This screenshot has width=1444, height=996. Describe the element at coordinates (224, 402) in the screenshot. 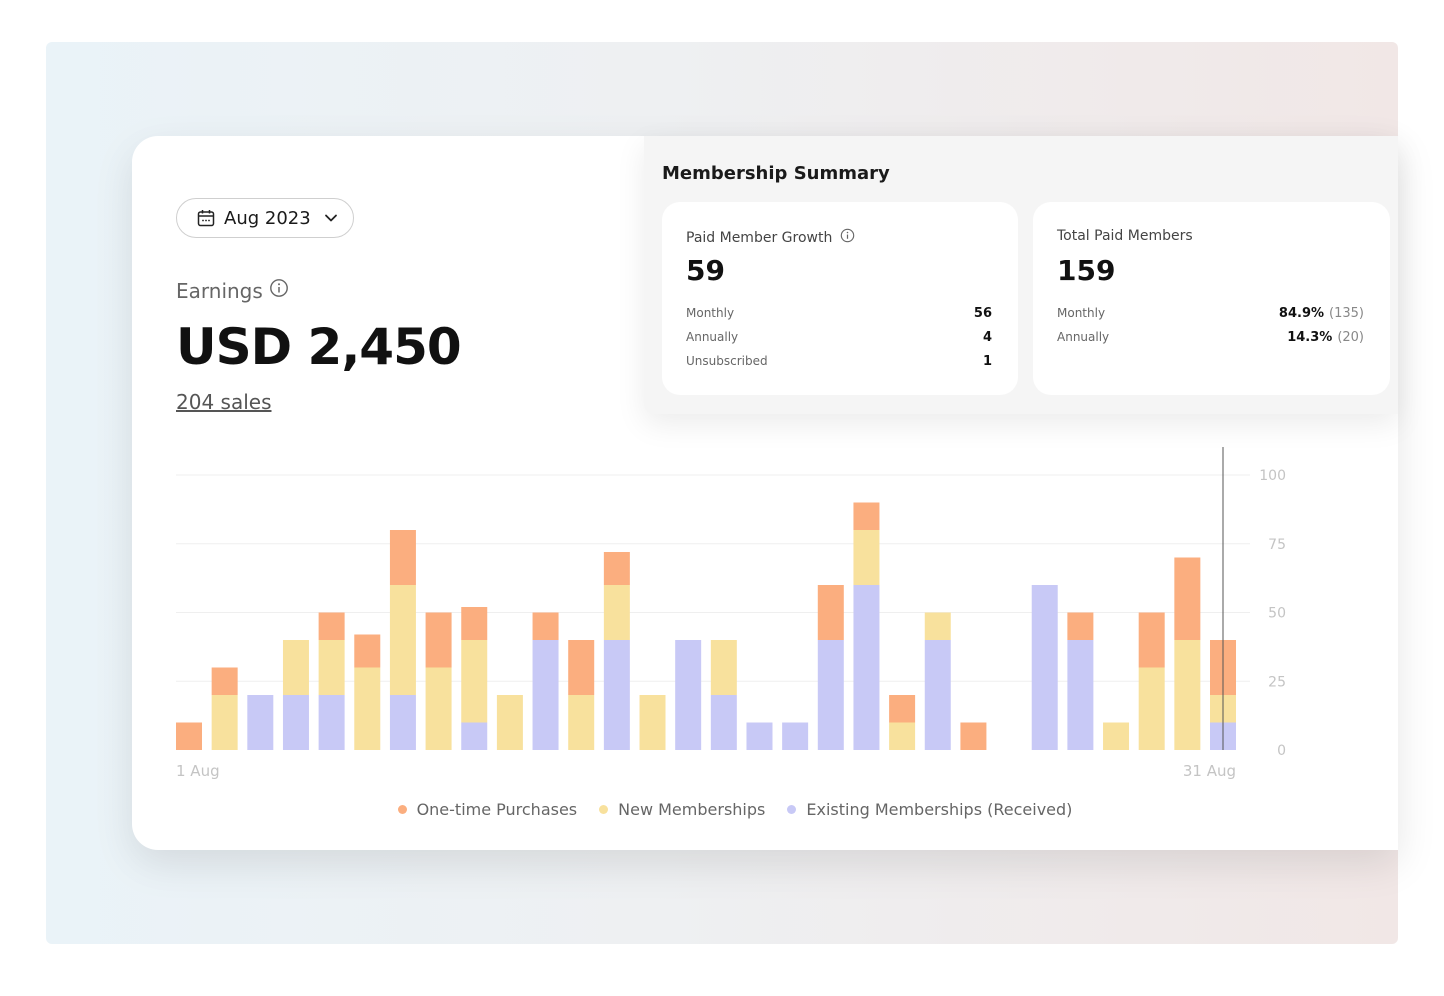

I see `sales-count-link: 204 sales` at that location.